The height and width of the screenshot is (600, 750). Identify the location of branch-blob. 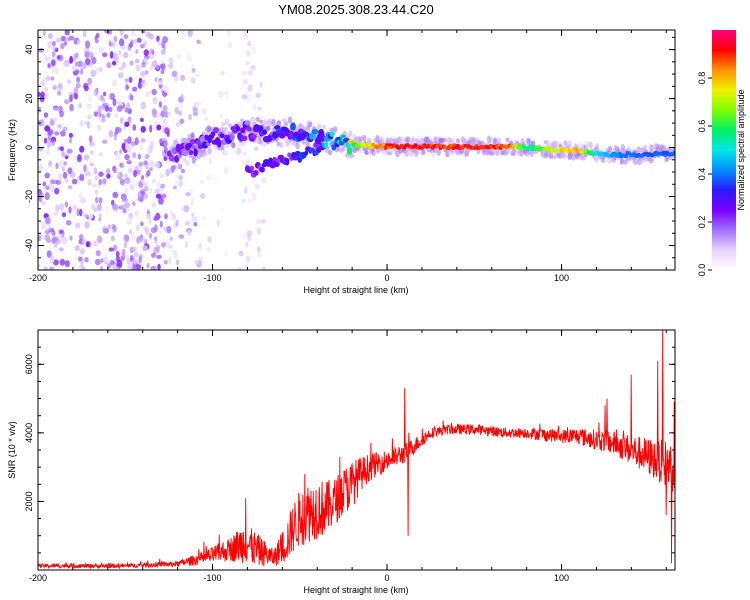
(306, 153).